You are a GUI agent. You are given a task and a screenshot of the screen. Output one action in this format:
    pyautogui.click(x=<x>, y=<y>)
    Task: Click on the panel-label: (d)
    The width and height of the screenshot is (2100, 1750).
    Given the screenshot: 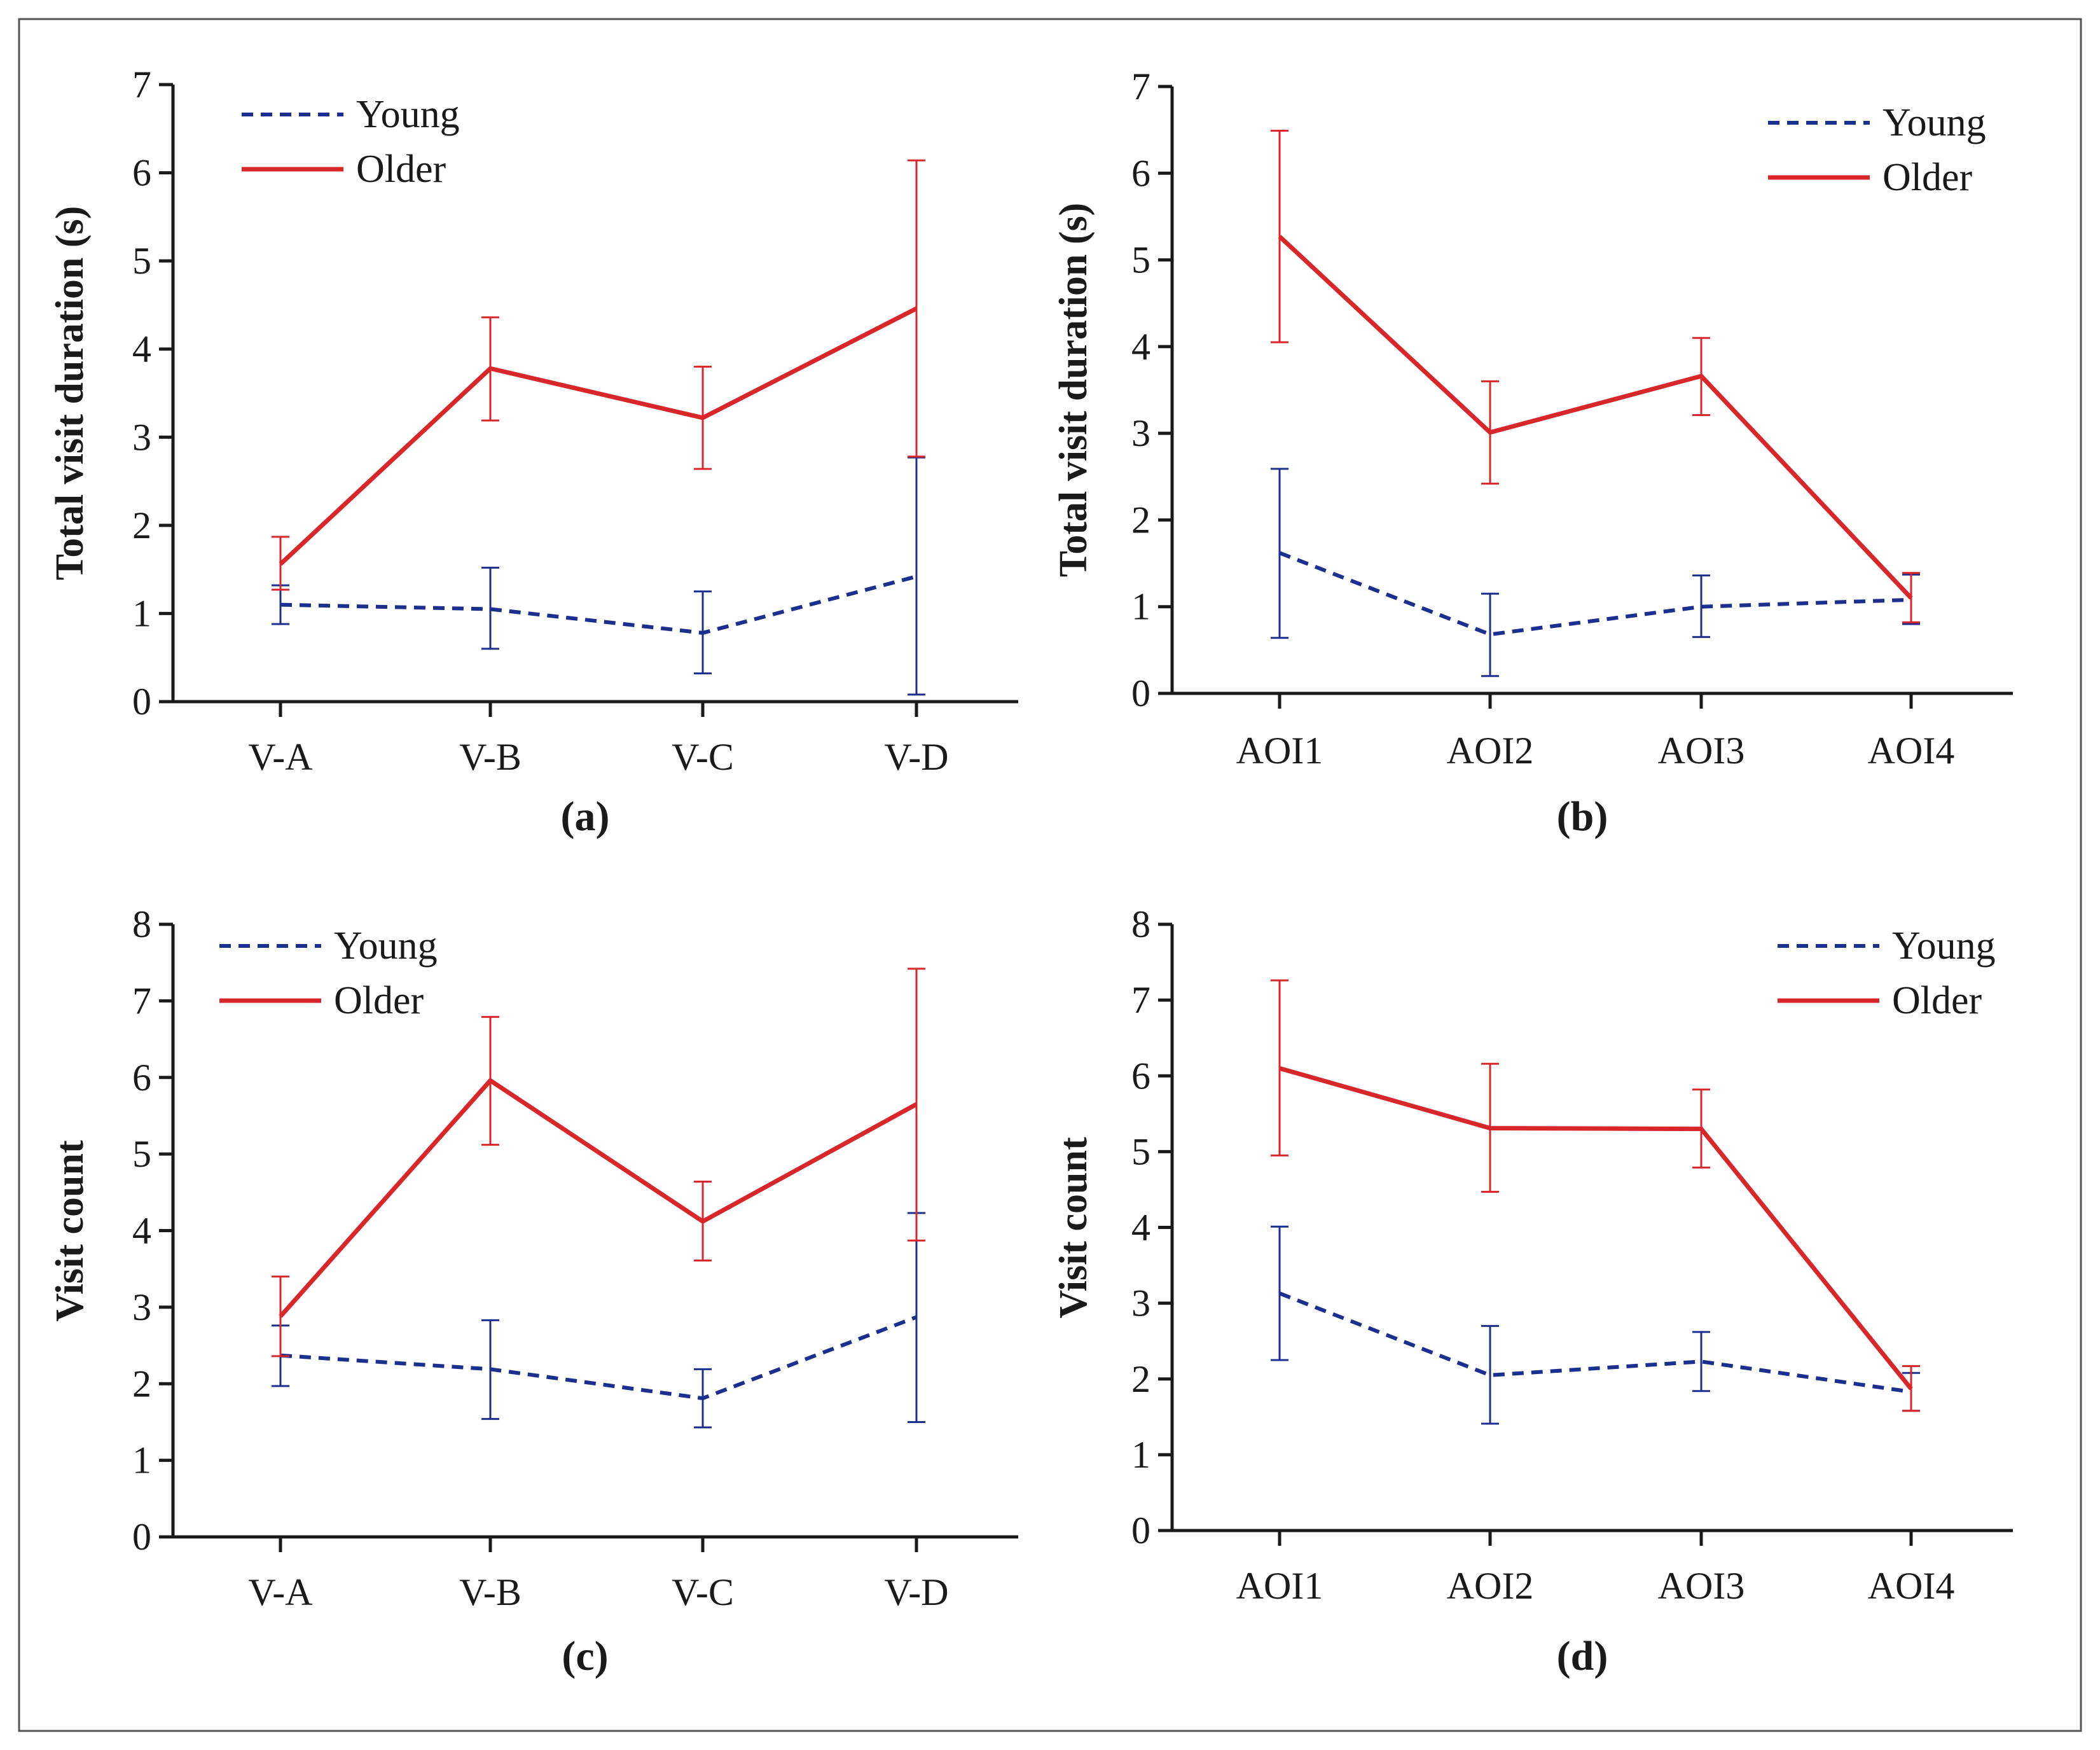 What is the action you would take?
    pyautogui.click(x=1582, y=1656)
    